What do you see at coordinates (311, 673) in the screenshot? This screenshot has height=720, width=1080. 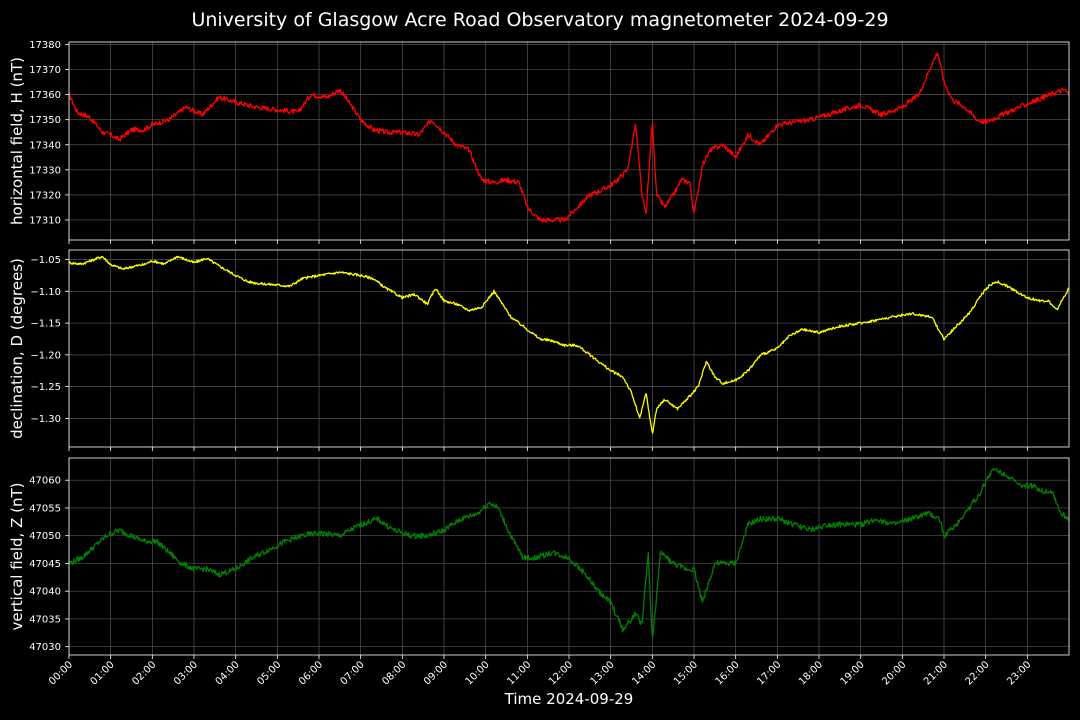 I see `x-tick-label: 06:00` at bounding box center [311, 673].